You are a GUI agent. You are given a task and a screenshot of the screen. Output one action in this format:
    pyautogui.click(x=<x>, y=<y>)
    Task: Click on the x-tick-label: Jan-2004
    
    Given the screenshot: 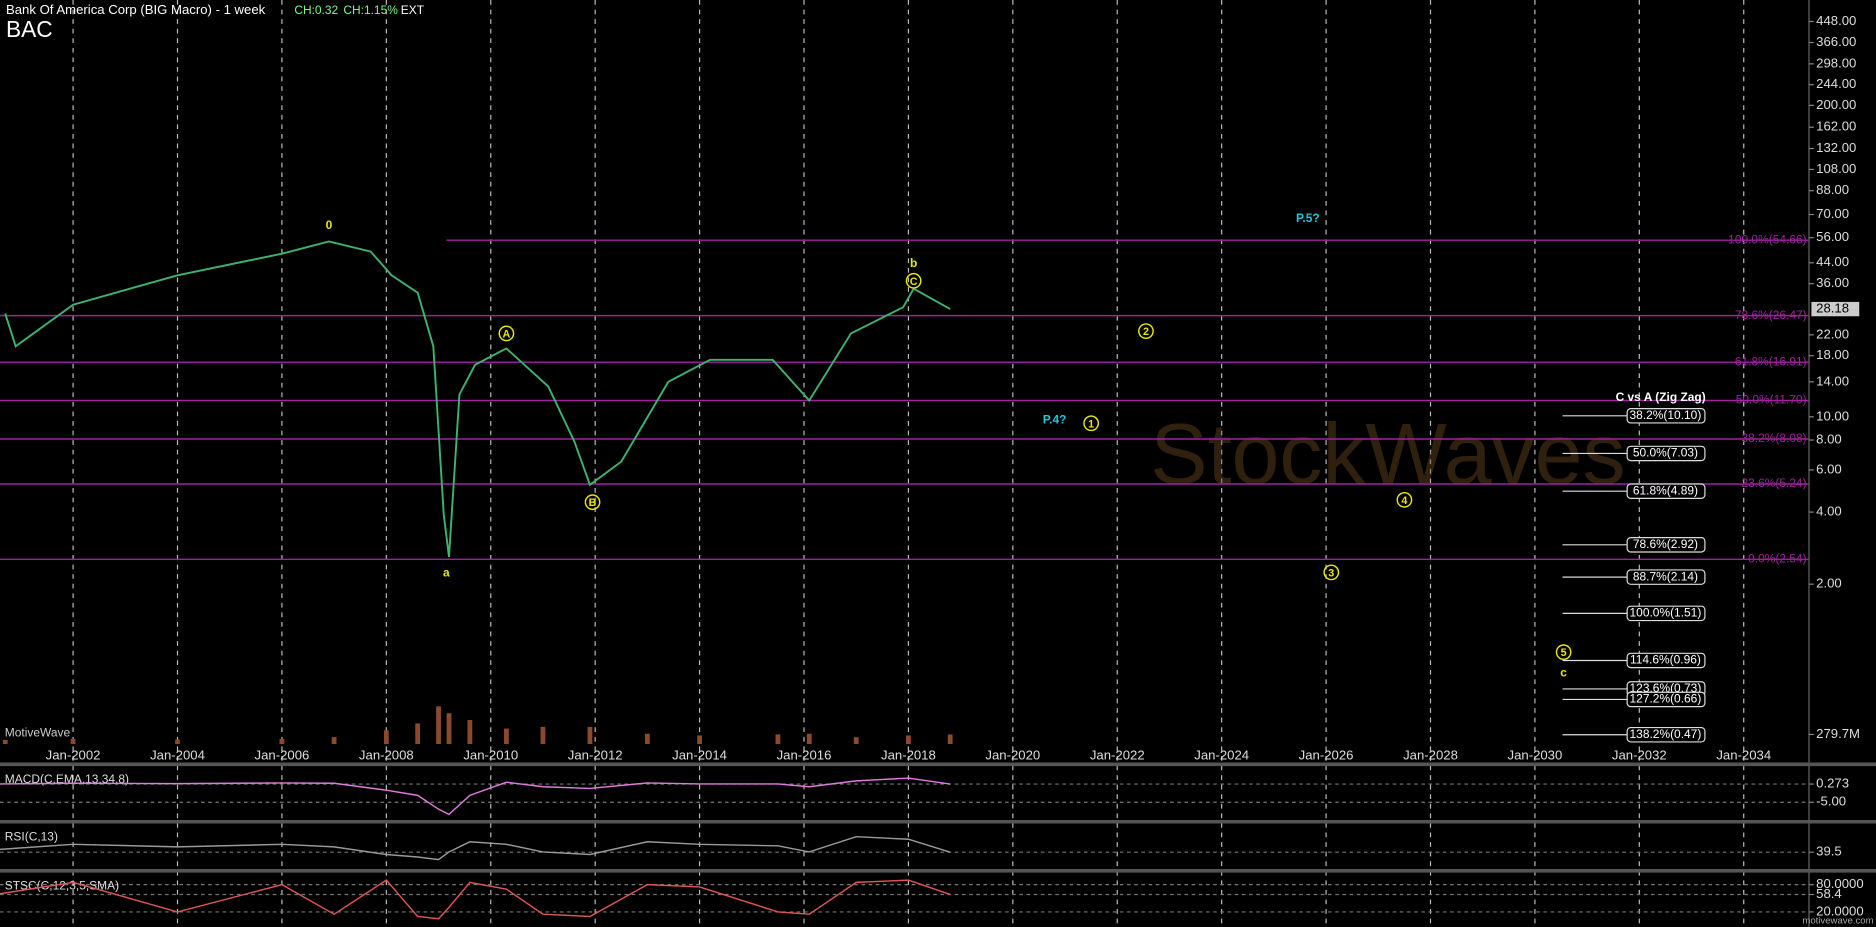 What is the action you would take?
    pyautogui.click(x=177, y=754)
    